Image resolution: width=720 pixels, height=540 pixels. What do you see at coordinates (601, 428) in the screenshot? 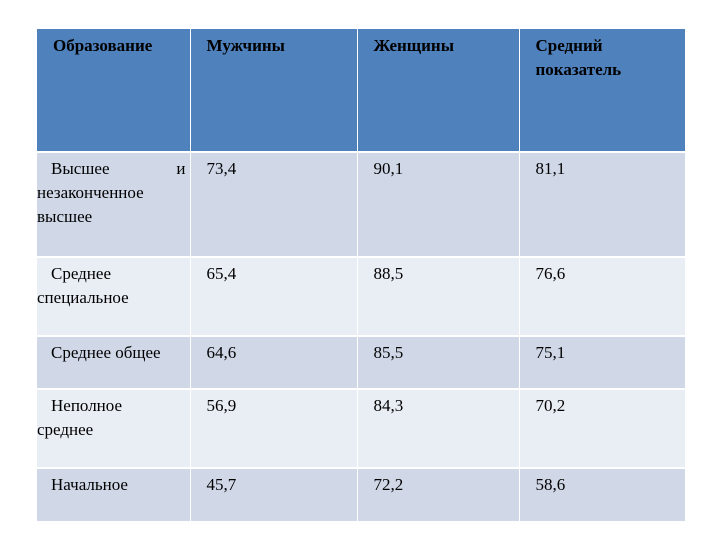
I see `average-cell: 70,2` at bounding box center [601, 428].